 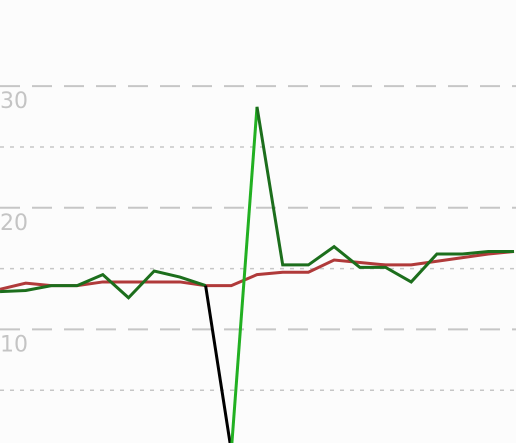 I want to click on y-tick-labels: 10 20 30, so click(x=14, y=223).